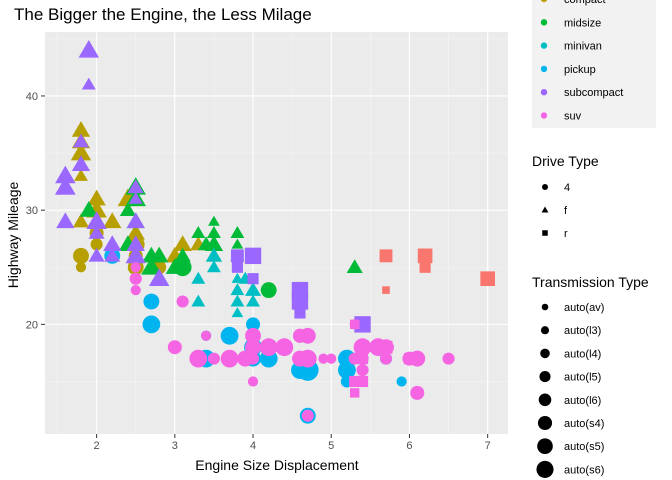 This screenshot has height=480, width=672. I want to click on x-tick-label: 7, so click(488, 446).